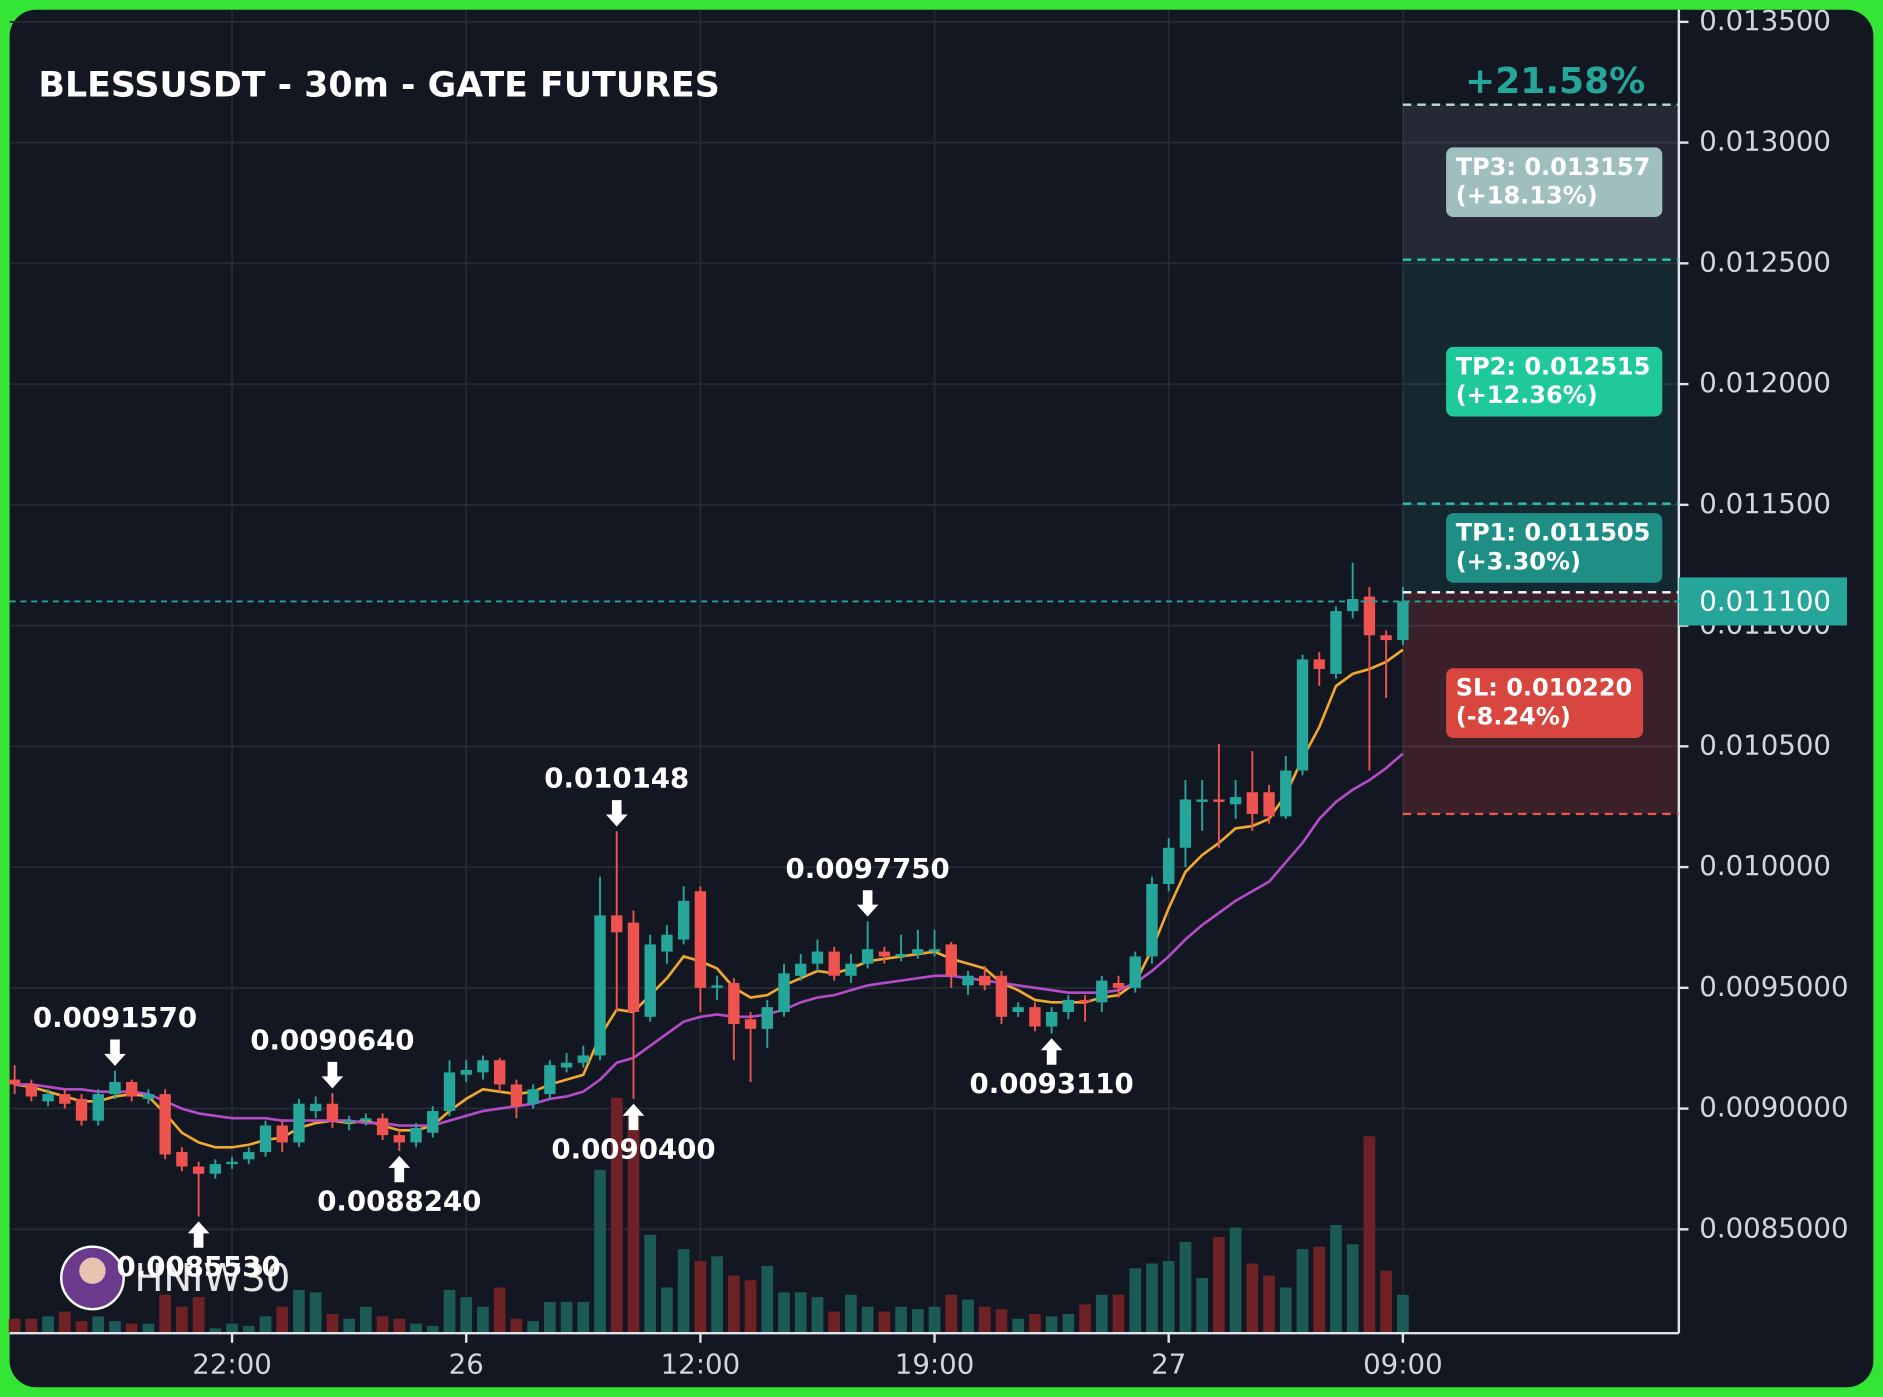  What do you see at coordinates (332, 1039) in the screenshot?
I see `annotation-label: 0.0090640` at bounding box center [332, 1039].